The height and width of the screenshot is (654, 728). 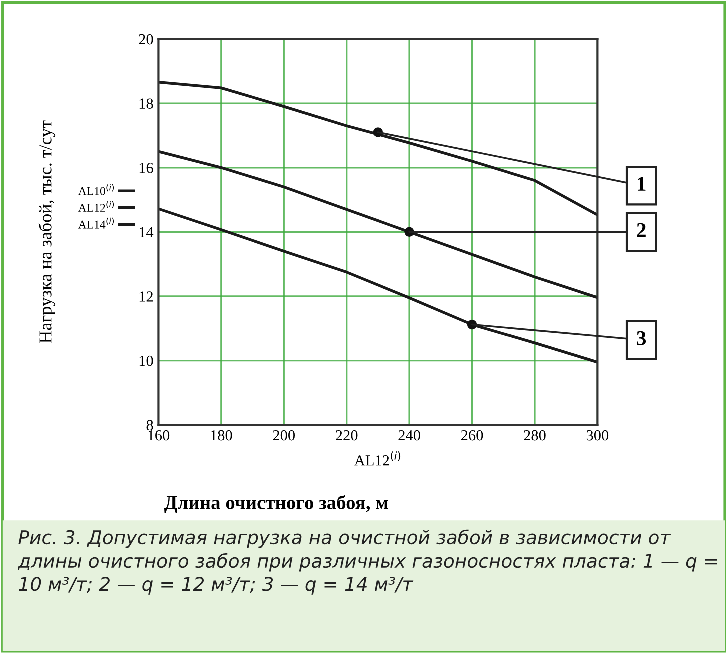 I want to click on x-tick-label: 260, so click(x=472, y=435).